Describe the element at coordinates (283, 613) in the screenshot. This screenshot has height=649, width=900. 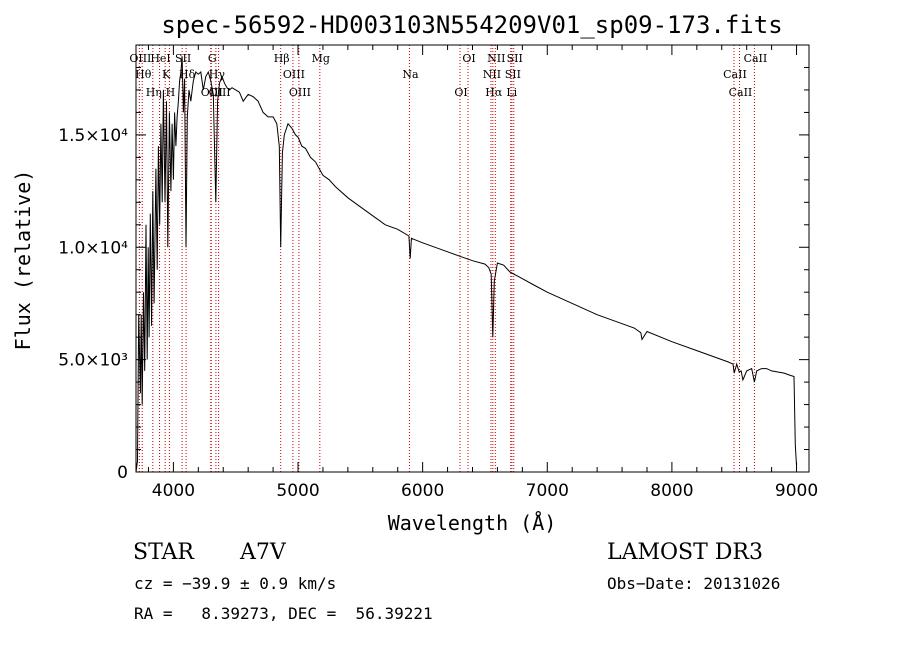
I see `ra-dec-coordinates: RA = 8.39273, DEC = 56.39221` at that location.